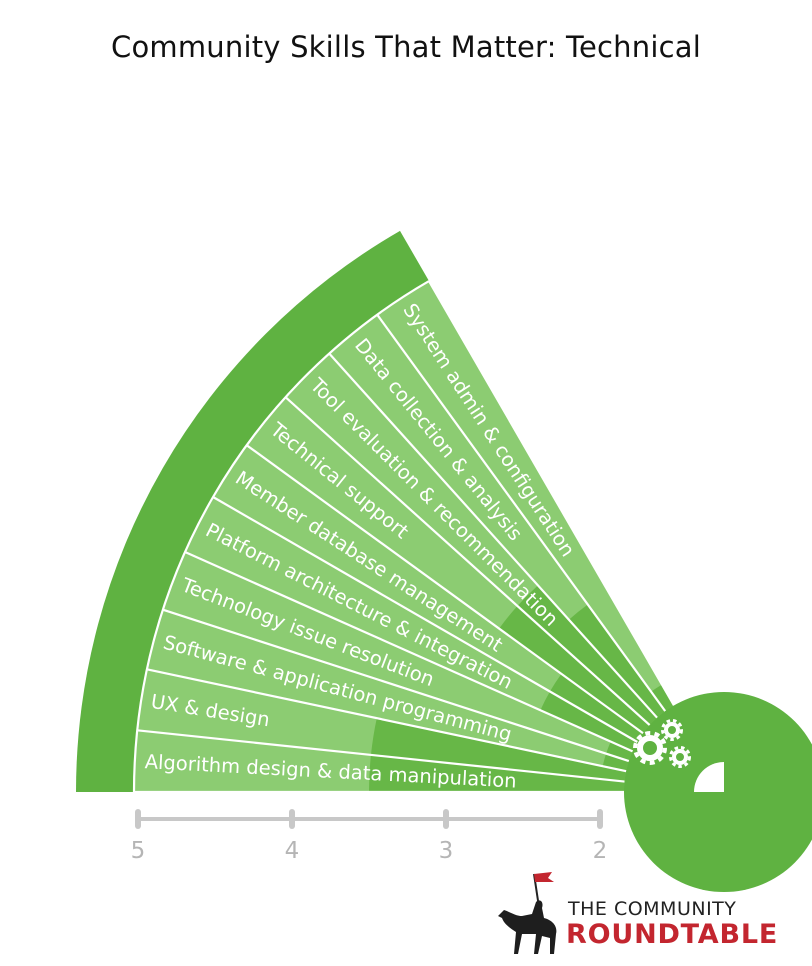 The height and width of the screenshot is (966, 812). What do you see at coordinates (652, 909) in the screenshot?
I see `logo-line-1: THE COMMUNITY` at bounding box center [652, 909].